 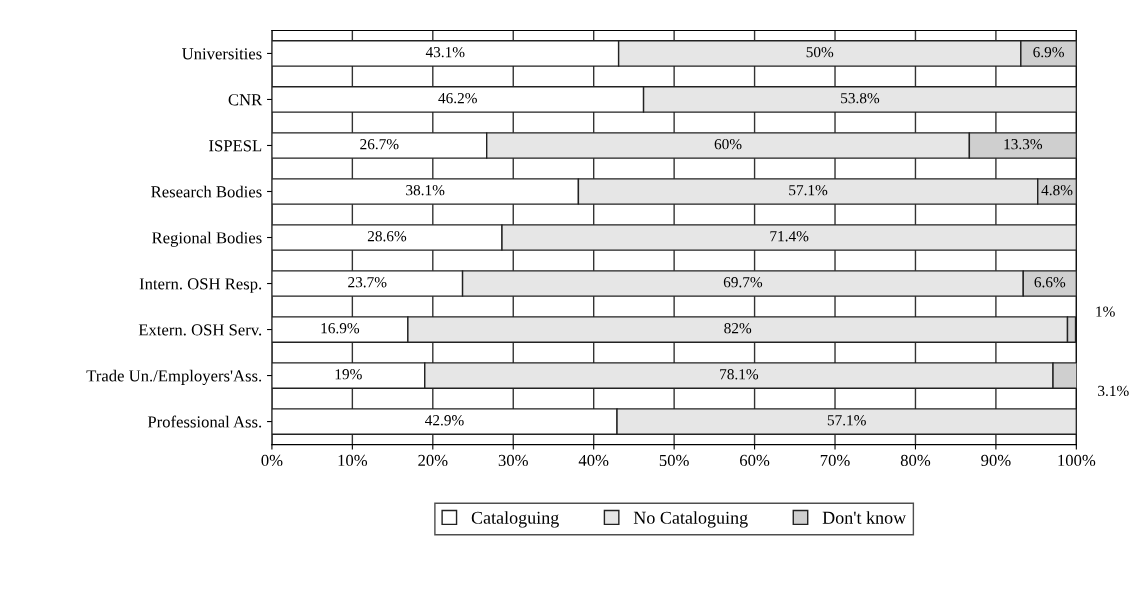 I want to click on x-tick-label: 20%, so click(x=433, y=460).